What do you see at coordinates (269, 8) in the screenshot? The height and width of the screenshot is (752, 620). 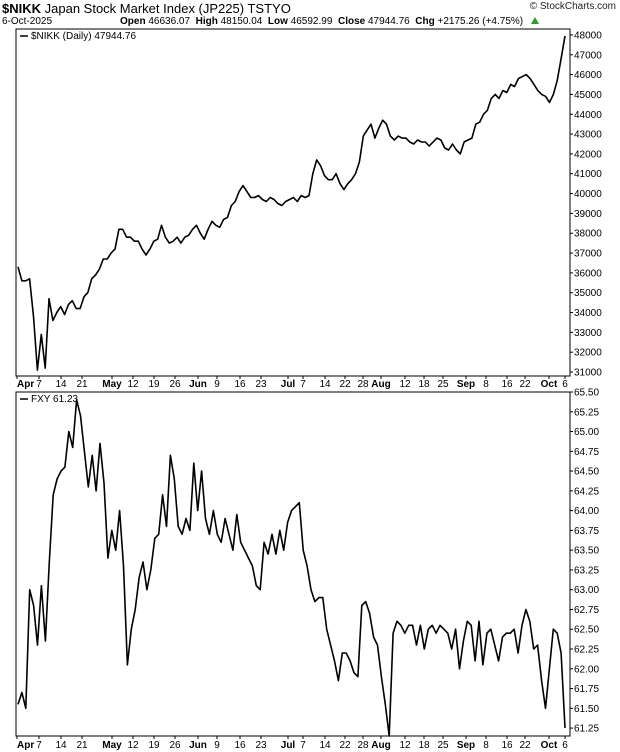 I see `exchange: TSTYO` at bounding box center [269, 8].